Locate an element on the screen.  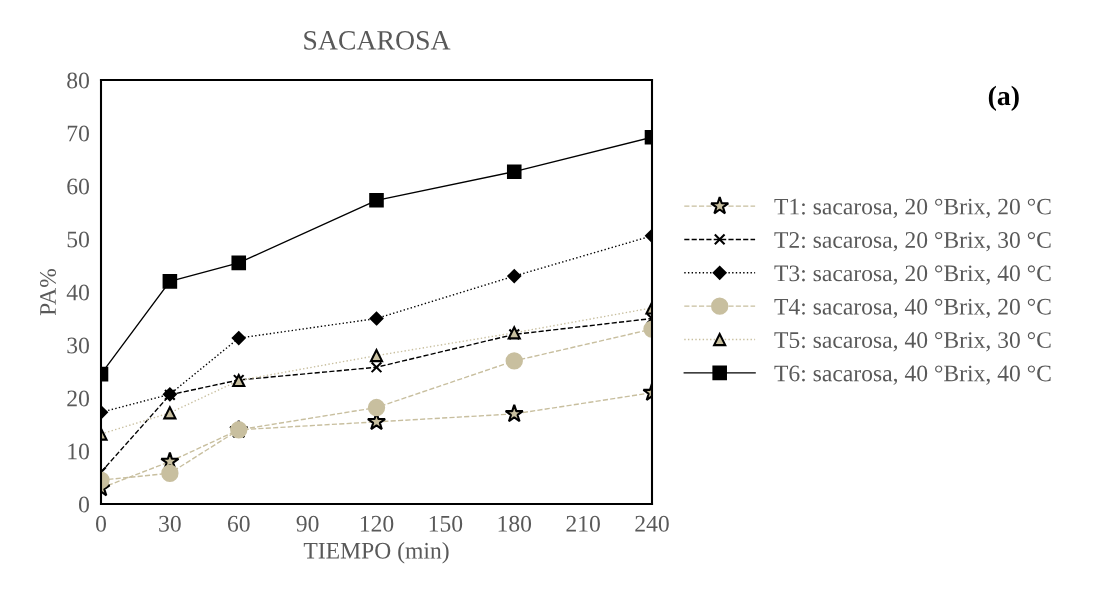
y-tick-label: 50 is located at coordinates (78, 239).